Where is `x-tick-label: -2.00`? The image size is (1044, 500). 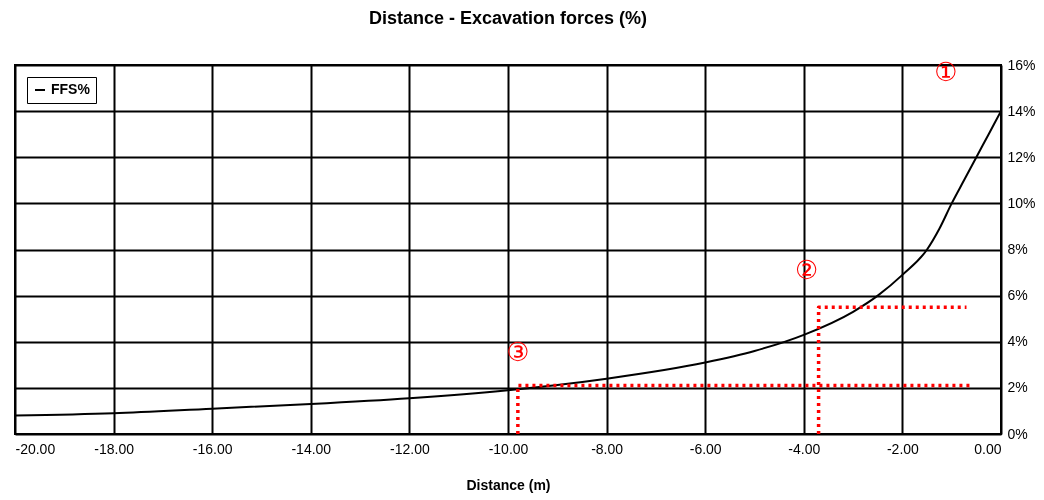 x-tick-label: -2.00 is located at coordinates (903, 448).